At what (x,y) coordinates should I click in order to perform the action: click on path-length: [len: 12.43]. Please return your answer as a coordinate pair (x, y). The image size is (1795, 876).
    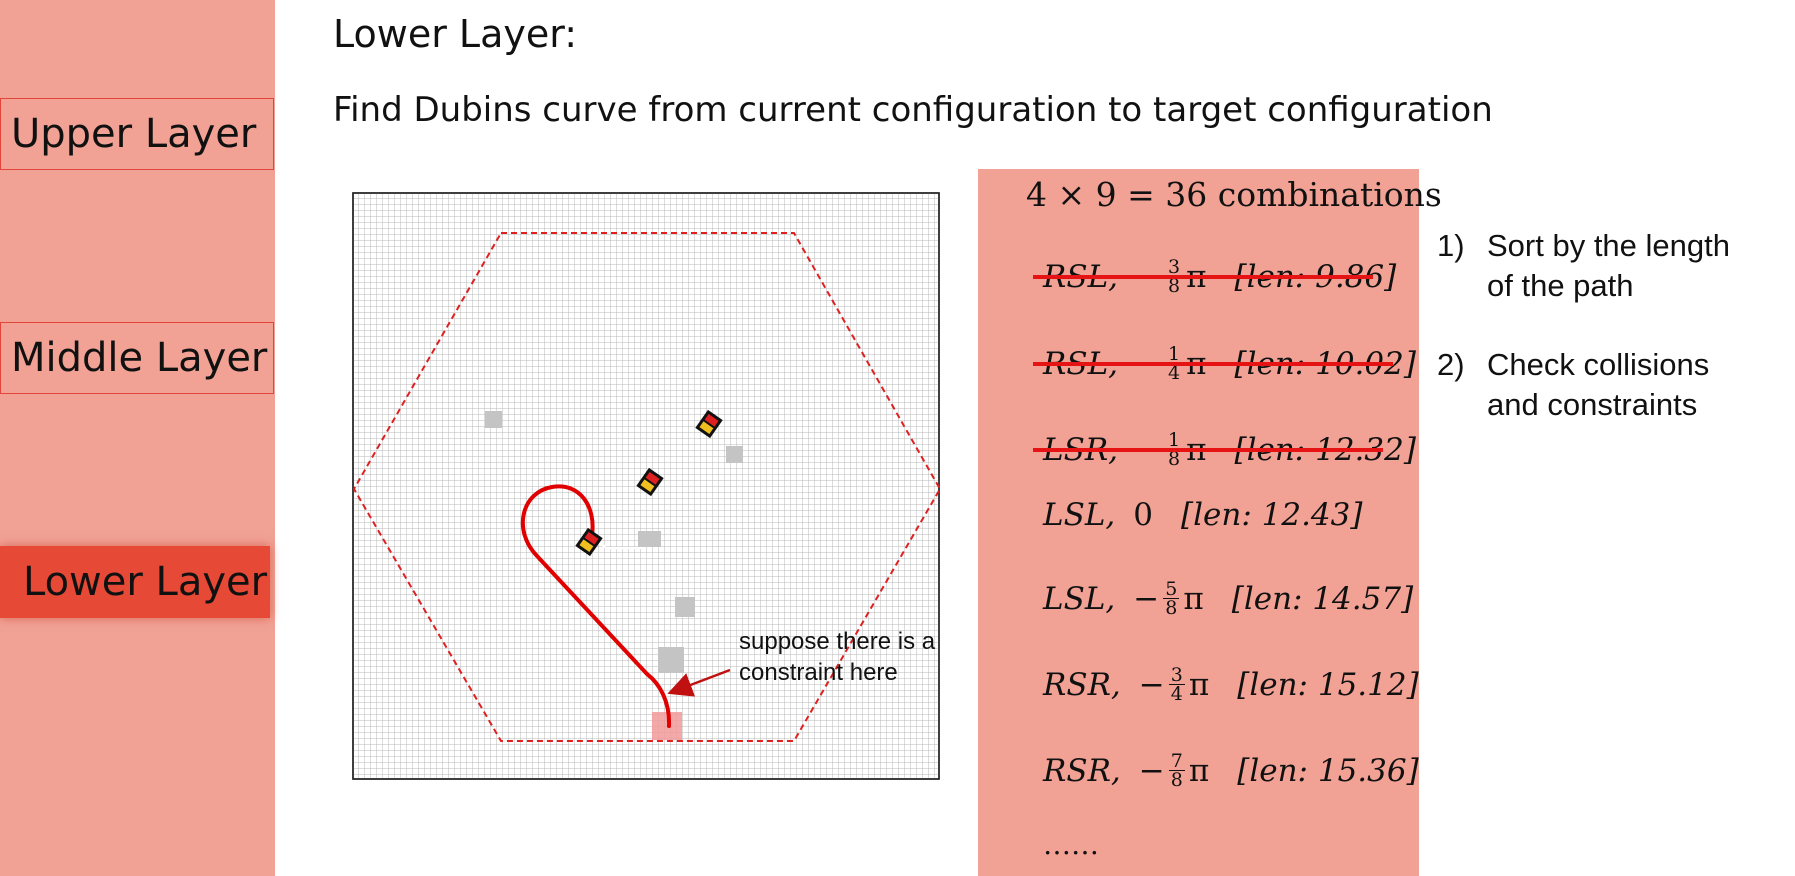
    Looking at the image, I should click on (1272, 515).